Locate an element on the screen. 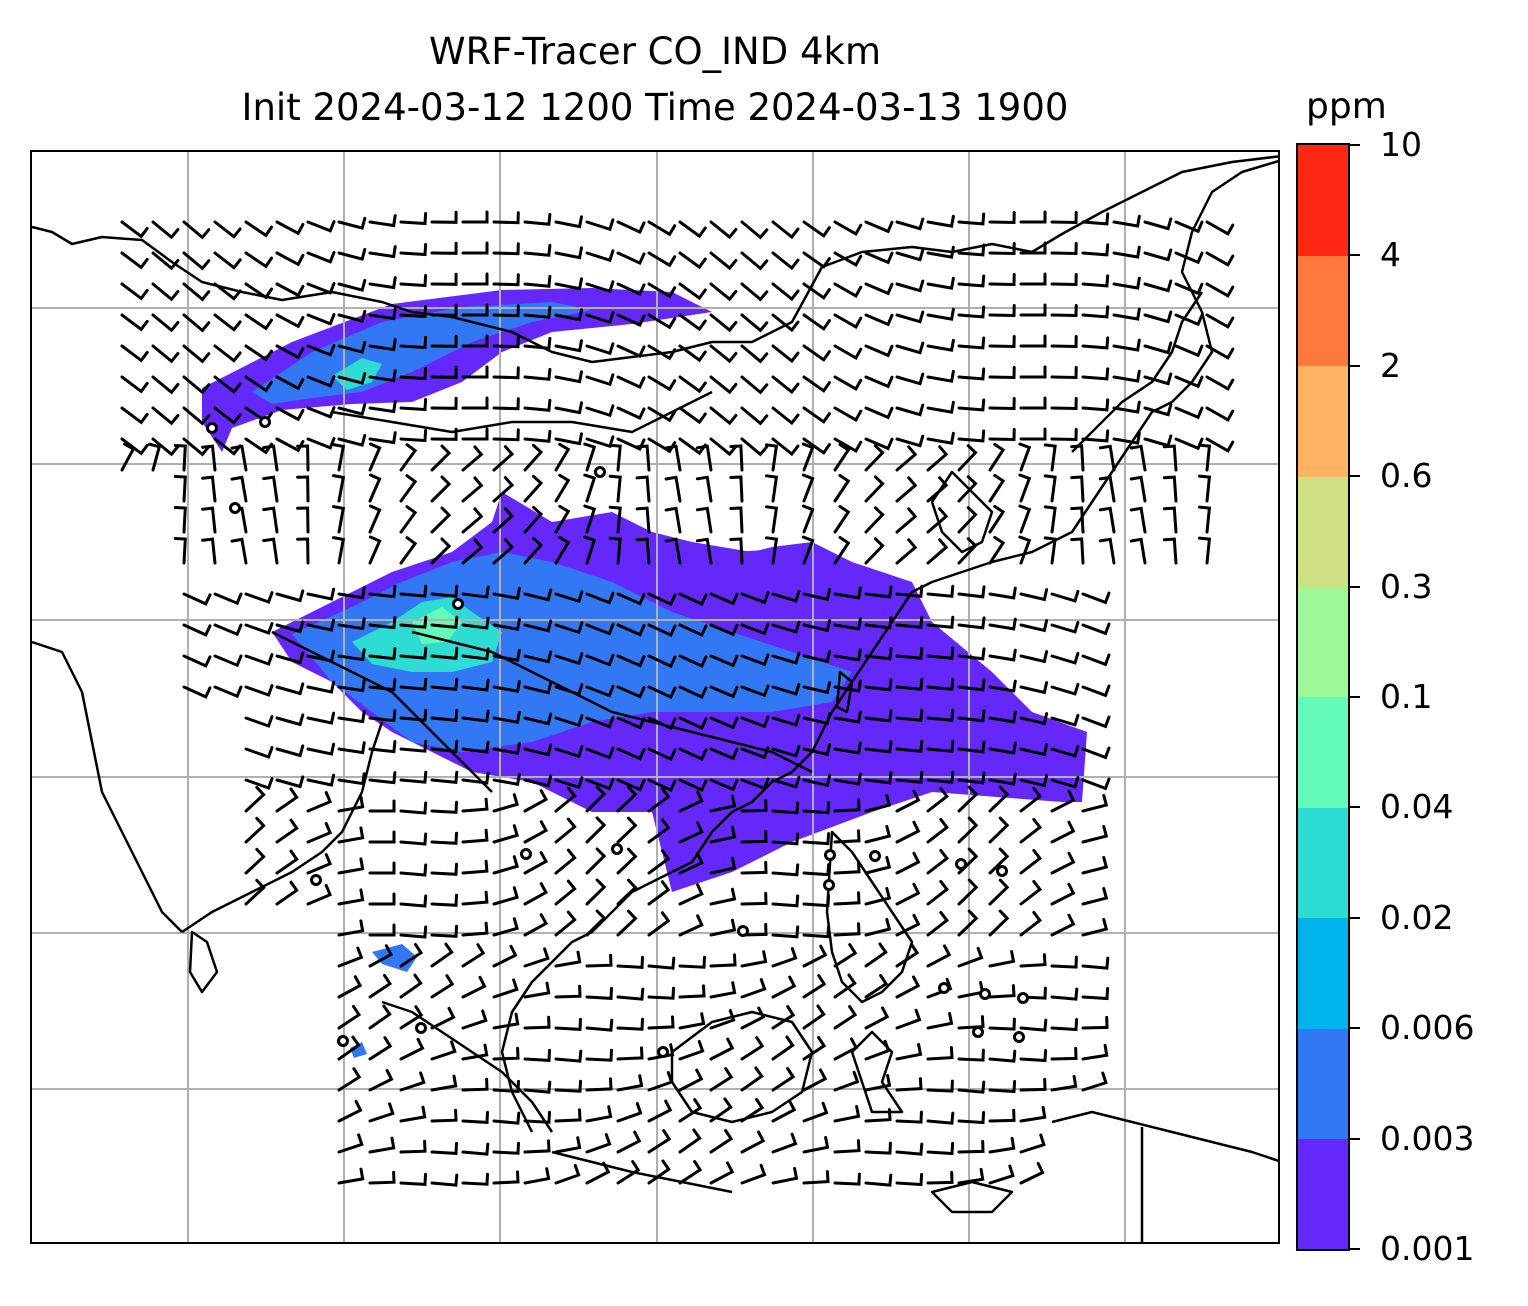  coastline-new-guinea is located at coordinates (1164, 1136).